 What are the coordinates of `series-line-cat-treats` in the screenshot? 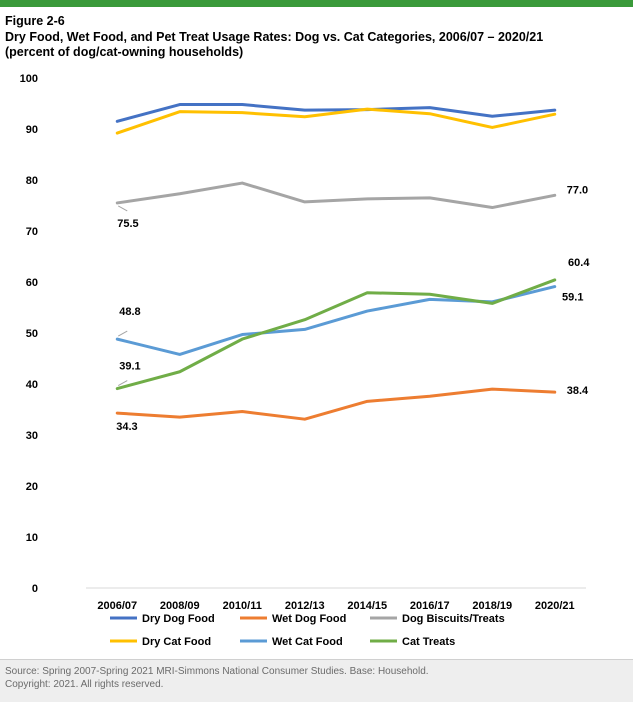 It's located at (336, 334).